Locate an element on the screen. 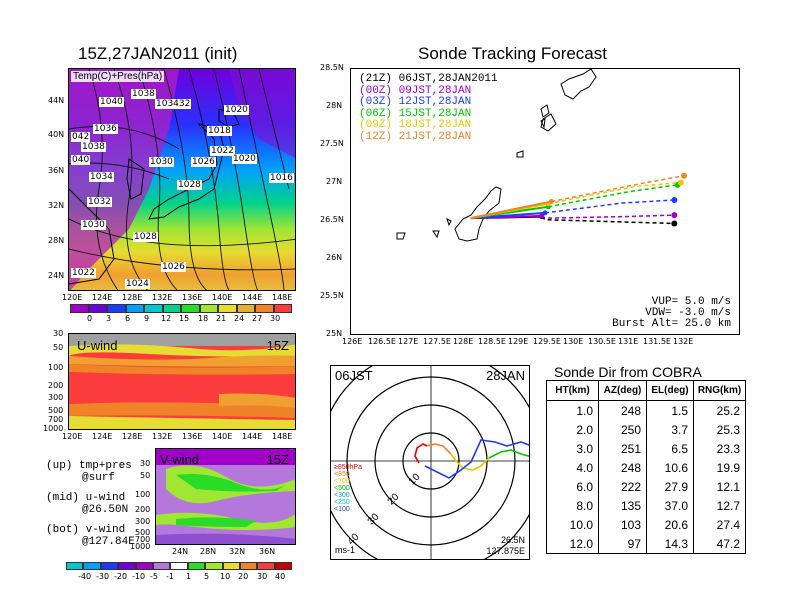 The image size is (792, 612). table-cell: 2.0 is located at coordinates (572, 429).